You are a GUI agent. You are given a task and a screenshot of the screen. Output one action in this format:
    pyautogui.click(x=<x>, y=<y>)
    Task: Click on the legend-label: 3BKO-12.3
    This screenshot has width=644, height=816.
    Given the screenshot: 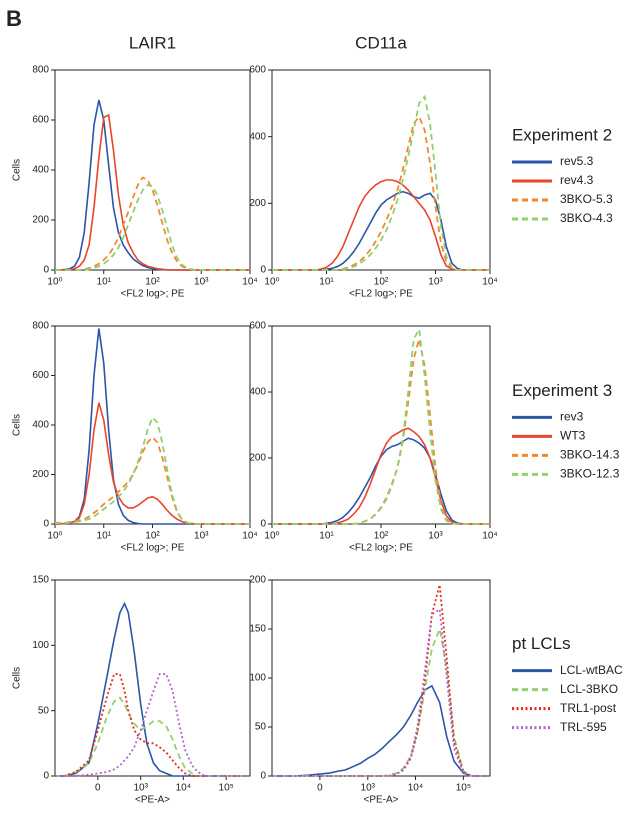 What is the action you would take?
    pyautogui.click(x=590, y=474)
    